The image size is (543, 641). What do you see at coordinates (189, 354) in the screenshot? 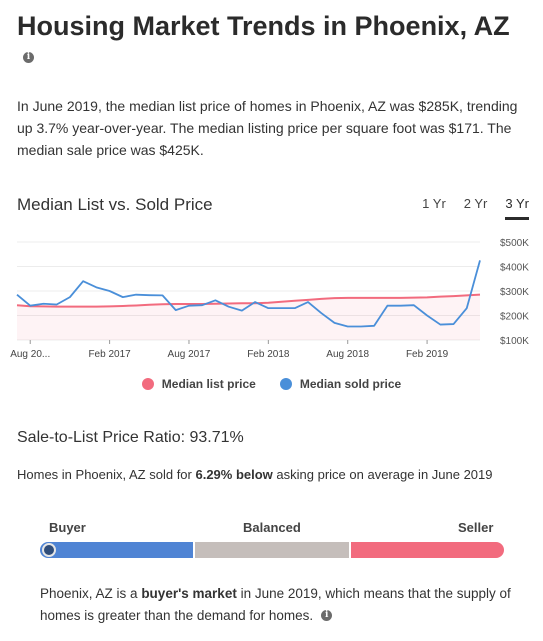
I see `x-tick-label: Aug 2017` at bounding box center [189, 354].